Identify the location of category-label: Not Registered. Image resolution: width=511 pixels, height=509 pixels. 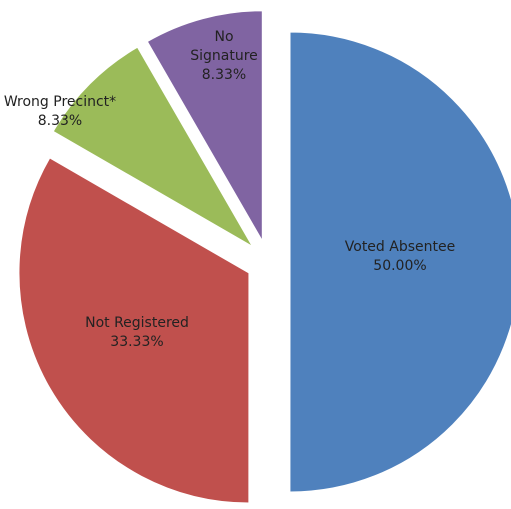
(137, 323).